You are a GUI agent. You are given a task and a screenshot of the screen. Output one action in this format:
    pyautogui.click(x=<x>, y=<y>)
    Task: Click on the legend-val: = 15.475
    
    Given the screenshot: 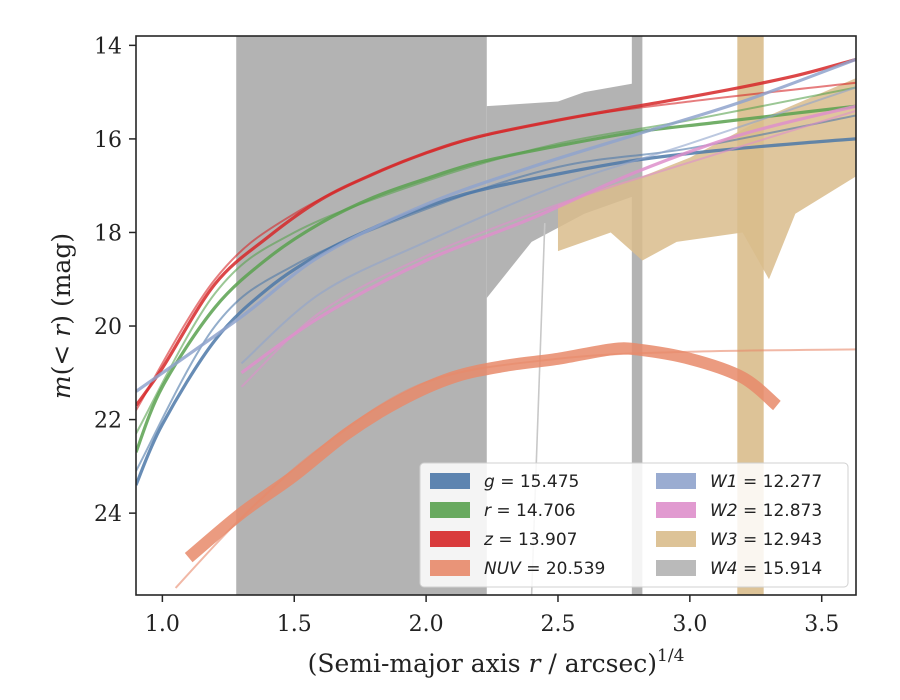 What is the action you would take?
    pyautogui.click(x=537, y=482)
    